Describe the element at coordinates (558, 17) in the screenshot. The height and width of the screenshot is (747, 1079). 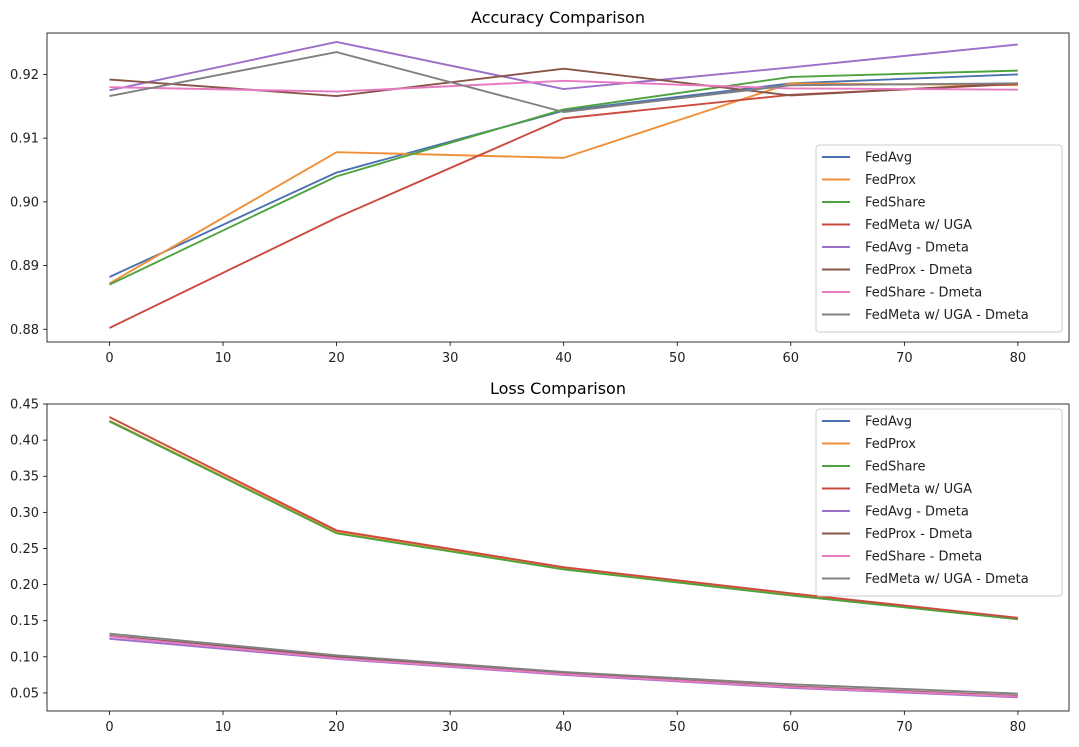
I see `chart-title: Accuracy Comparison` at that location.